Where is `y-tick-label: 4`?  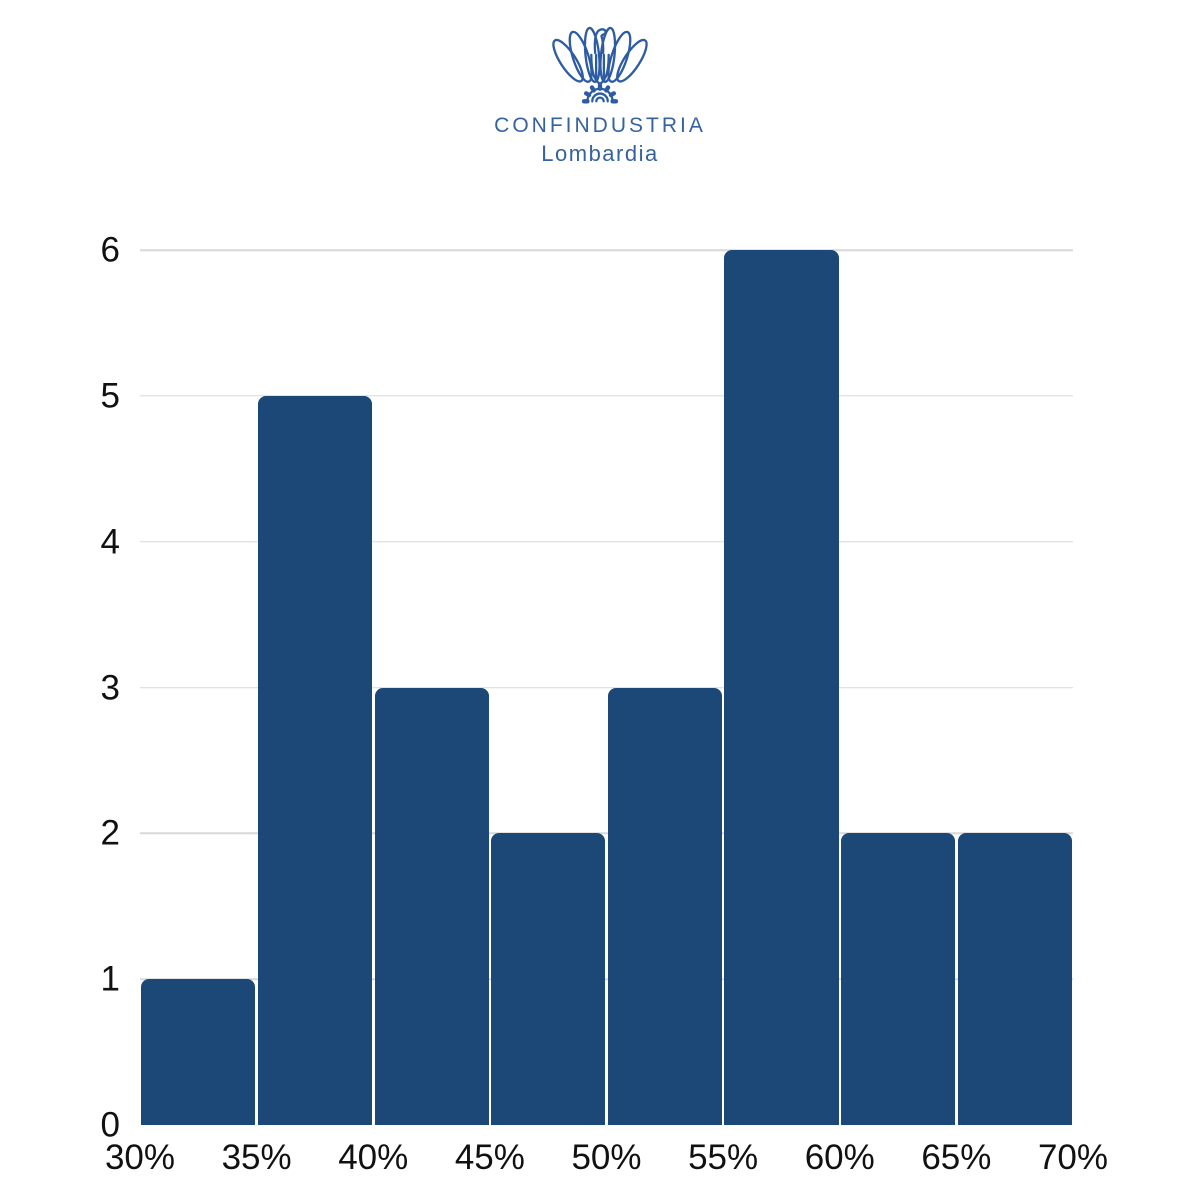
y-tick-label: 4 is located at coordinates (110, 542).